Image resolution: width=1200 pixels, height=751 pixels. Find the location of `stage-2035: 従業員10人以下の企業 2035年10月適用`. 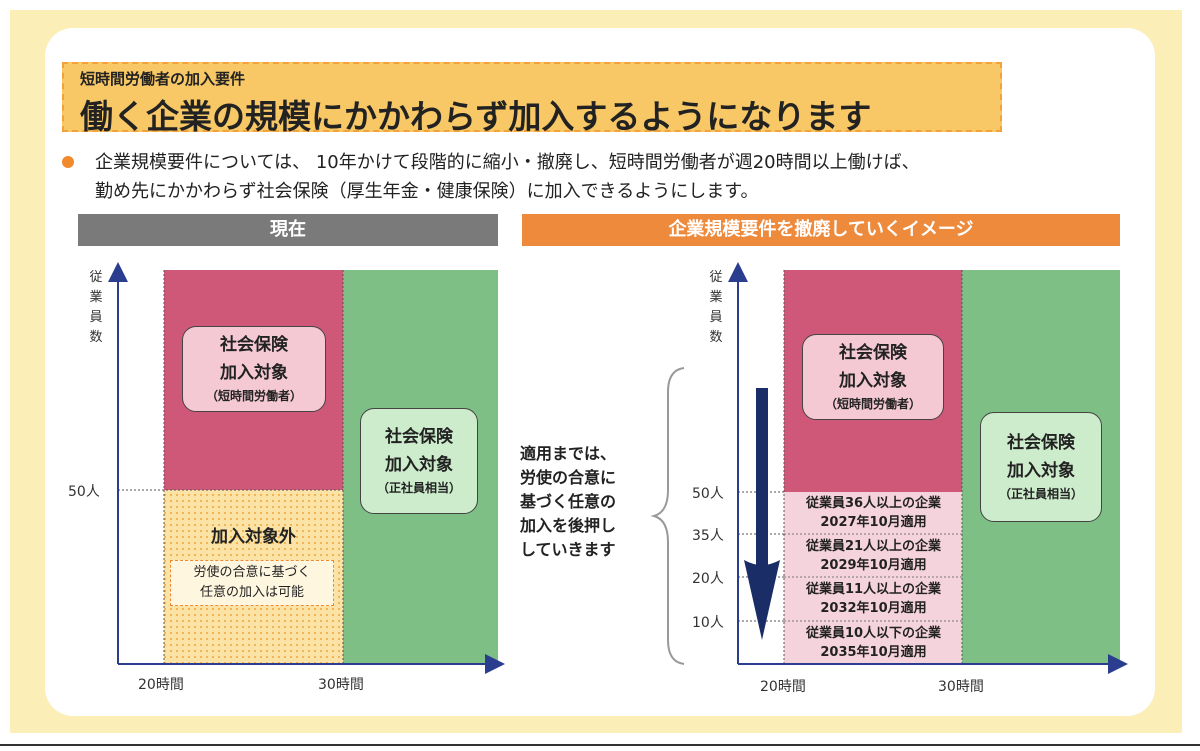

stage-2035: 従業員10人以下の企業 2035年10月適用 is located at coordinates (873, 643).